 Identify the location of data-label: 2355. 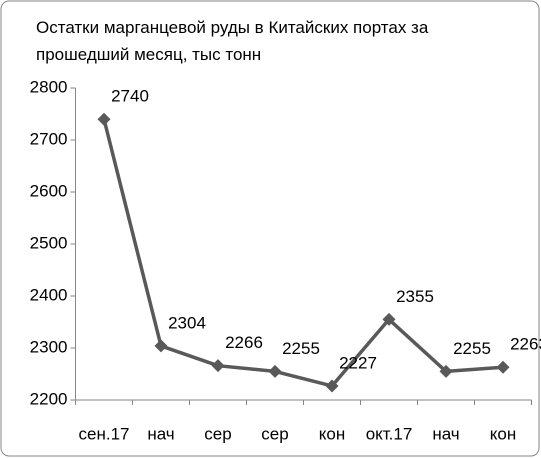
(415, 296).